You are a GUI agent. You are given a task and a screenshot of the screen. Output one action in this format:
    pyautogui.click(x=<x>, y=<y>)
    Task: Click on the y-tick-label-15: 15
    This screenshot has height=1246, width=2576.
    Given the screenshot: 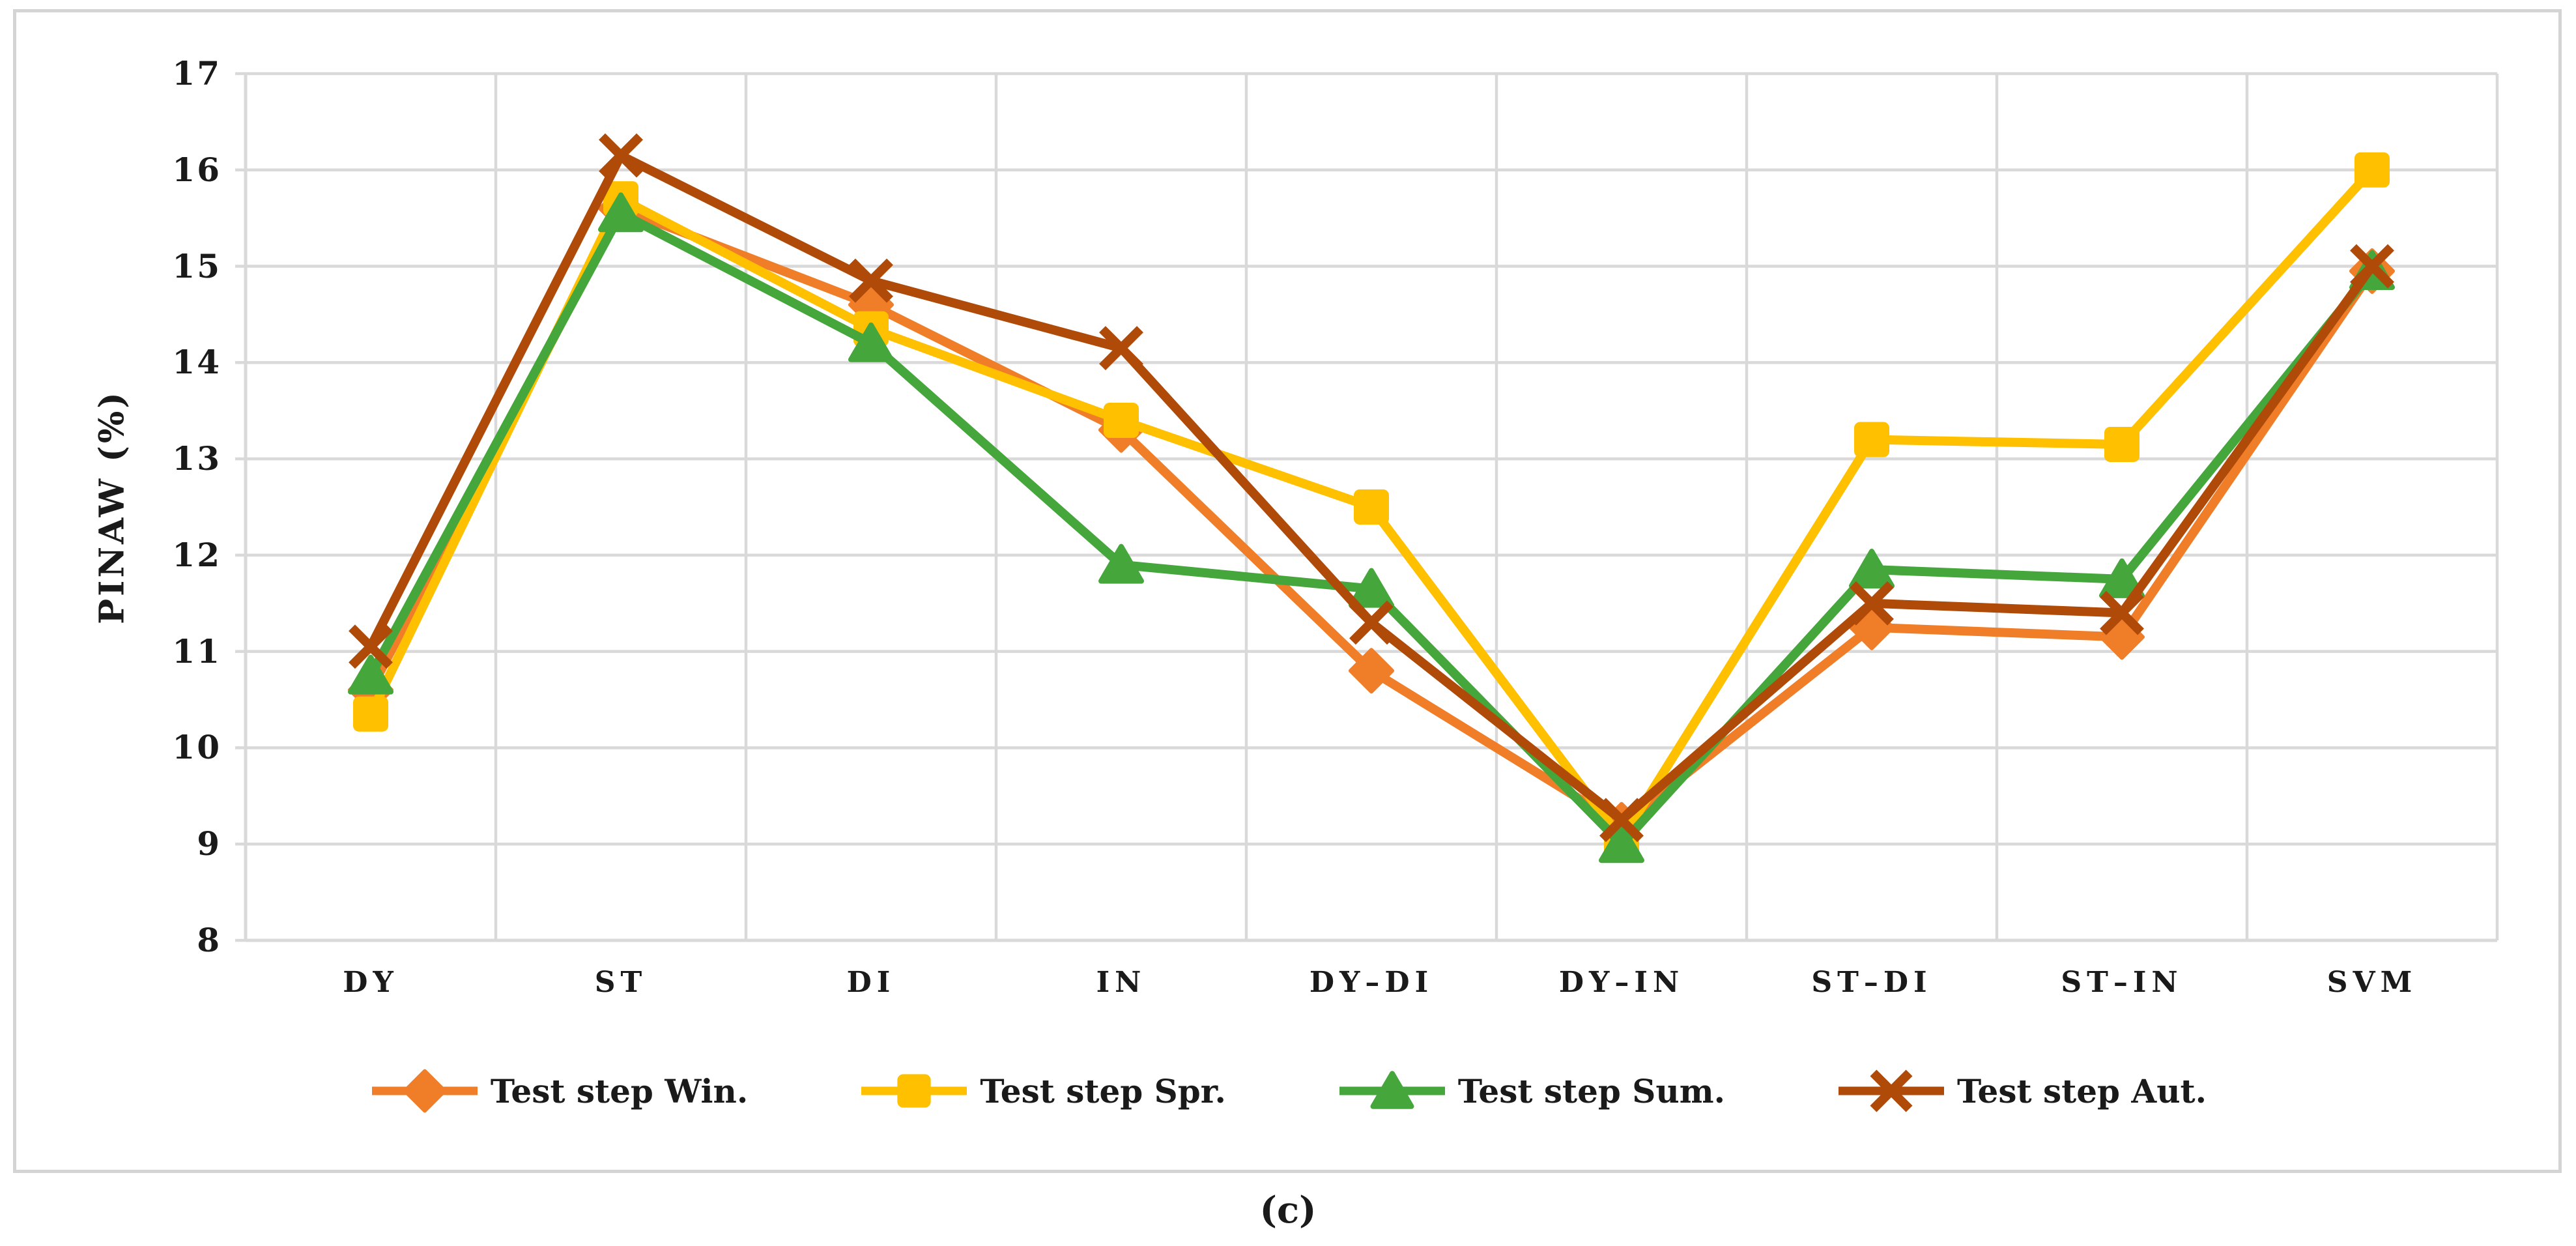 What is the action you would take?
    pyautogui.click(x=197, y=265)
    